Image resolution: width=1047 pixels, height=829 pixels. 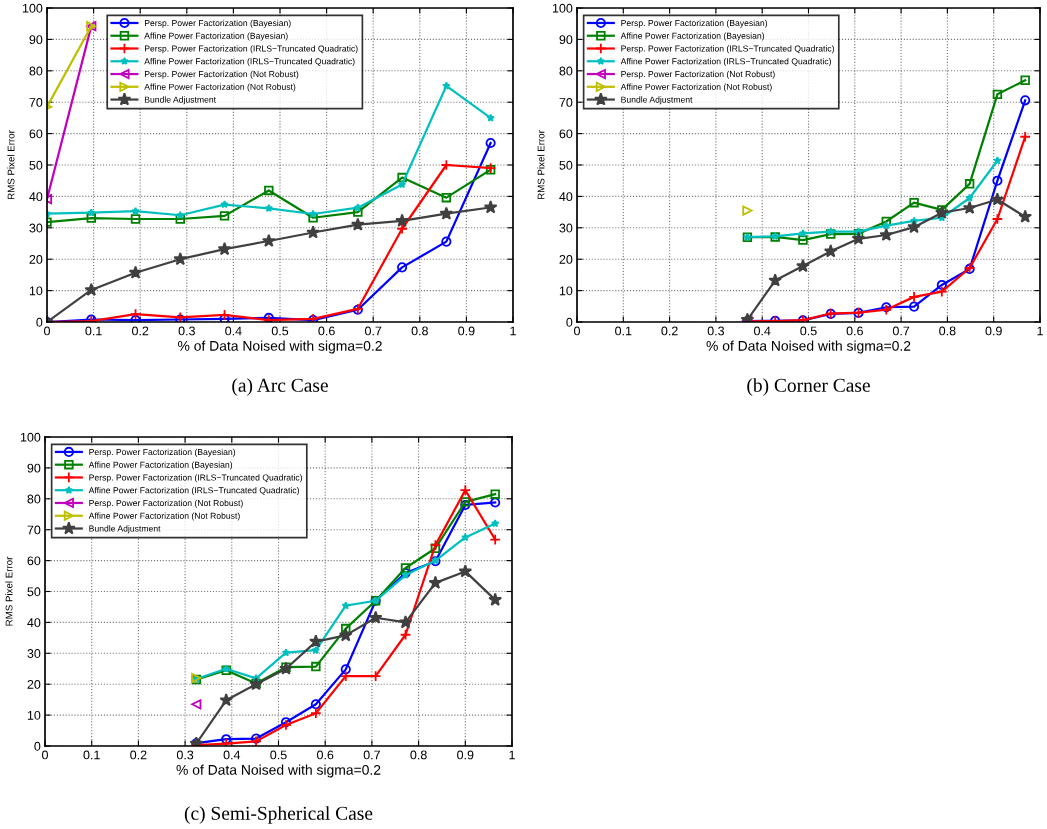 I want to click on text: (c) Semi-Spherical Case, so click(x=278, y=815).